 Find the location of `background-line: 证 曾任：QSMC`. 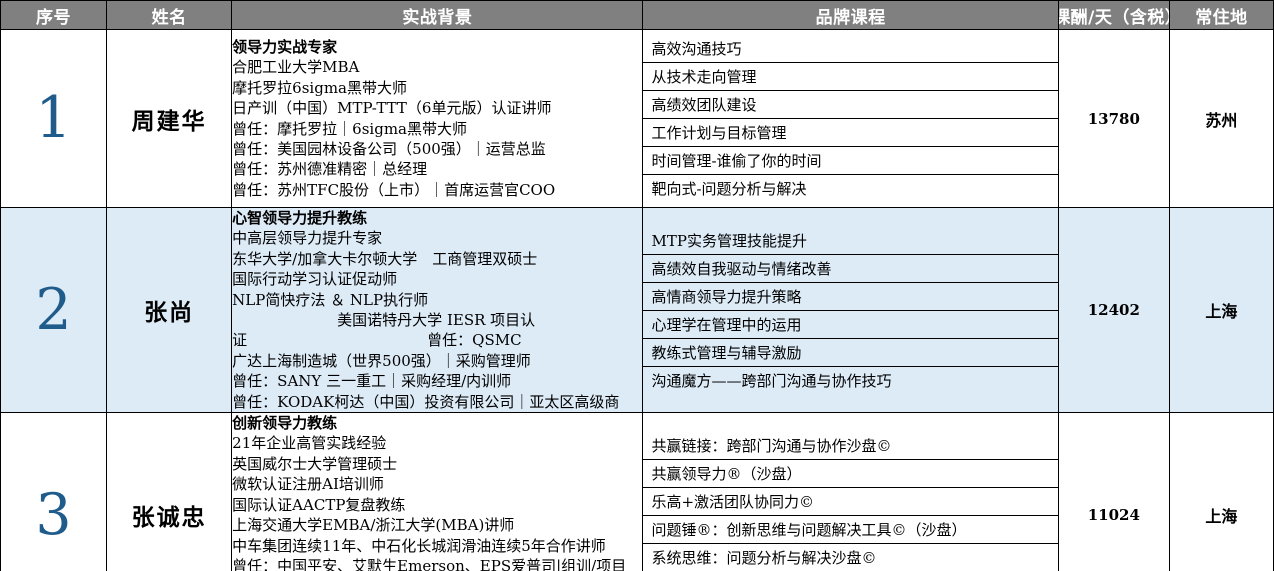

background-line: 证 曾任：QSMC is located at coordinates (377, 340).